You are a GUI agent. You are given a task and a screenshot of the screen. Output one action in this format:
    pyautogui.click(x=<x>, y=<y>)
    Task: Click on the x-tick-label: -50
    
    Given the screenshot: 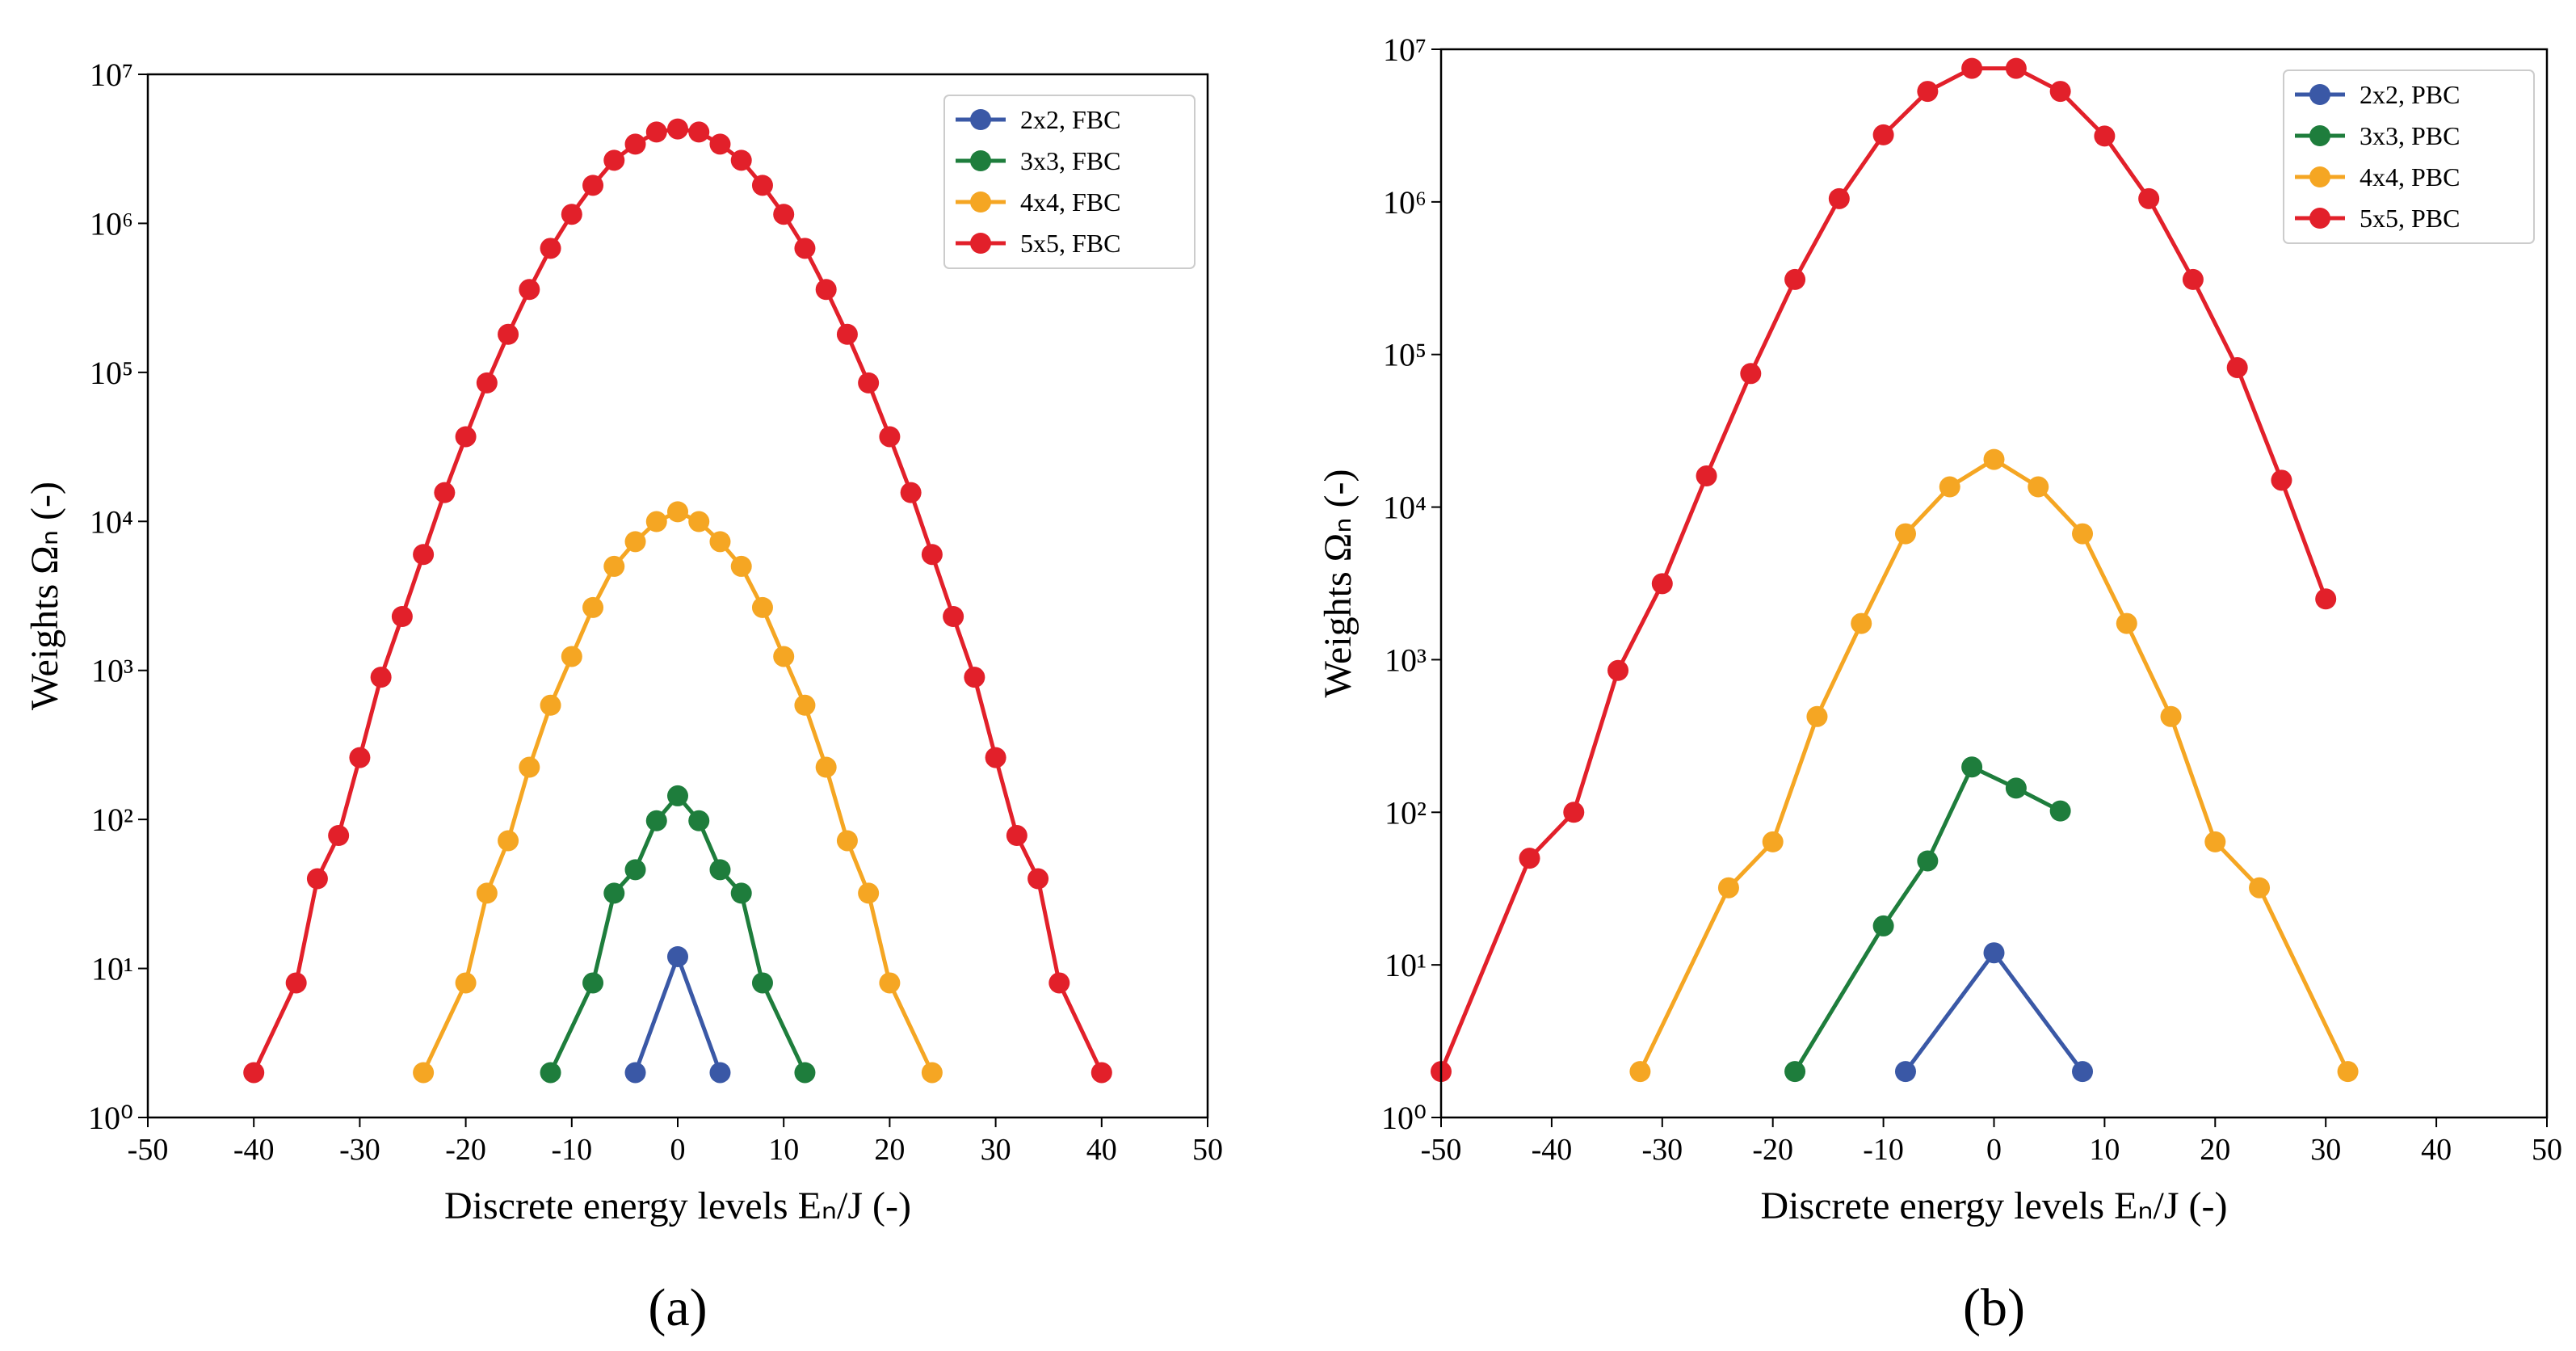 What is the action you would take?
    pyautogui.click(x=1442, y=1150)
    